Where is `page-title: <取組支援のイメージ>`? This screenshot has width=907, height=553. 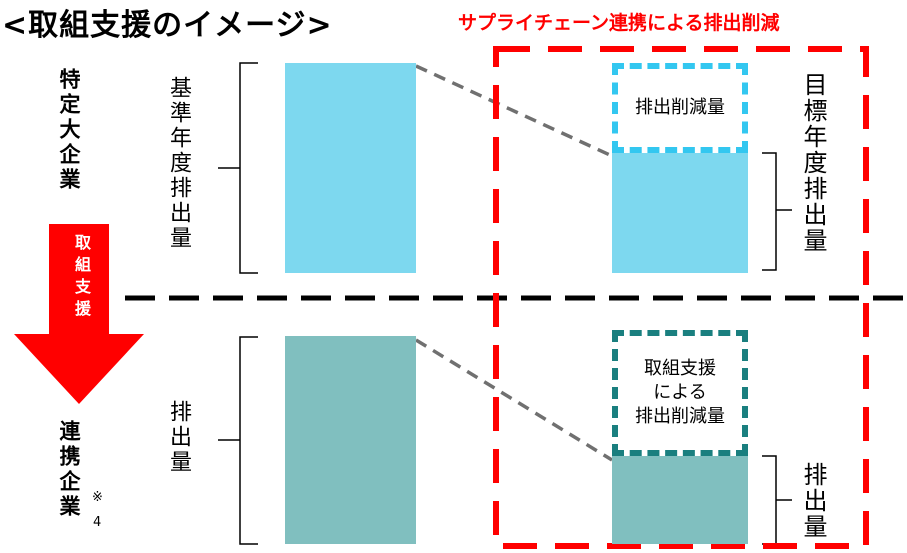 page-title: <取組支援のイメージ> is located at coordinates (167, 25).